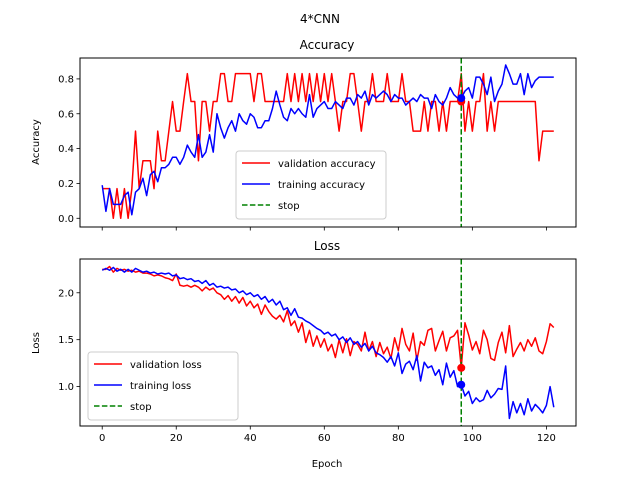 The image size is (640, 480). I want to click on loss-xtick-label: 80, so click(398, 438).